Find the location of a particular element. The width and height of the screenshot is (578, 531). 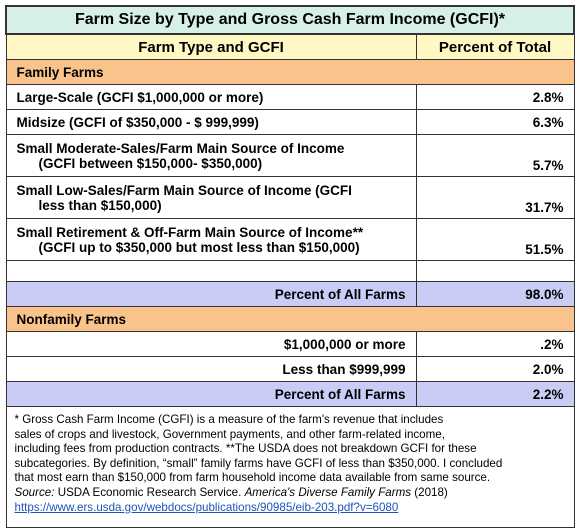

table-row: Less than $999,999 2.0% is located at coordinates (290, 369).